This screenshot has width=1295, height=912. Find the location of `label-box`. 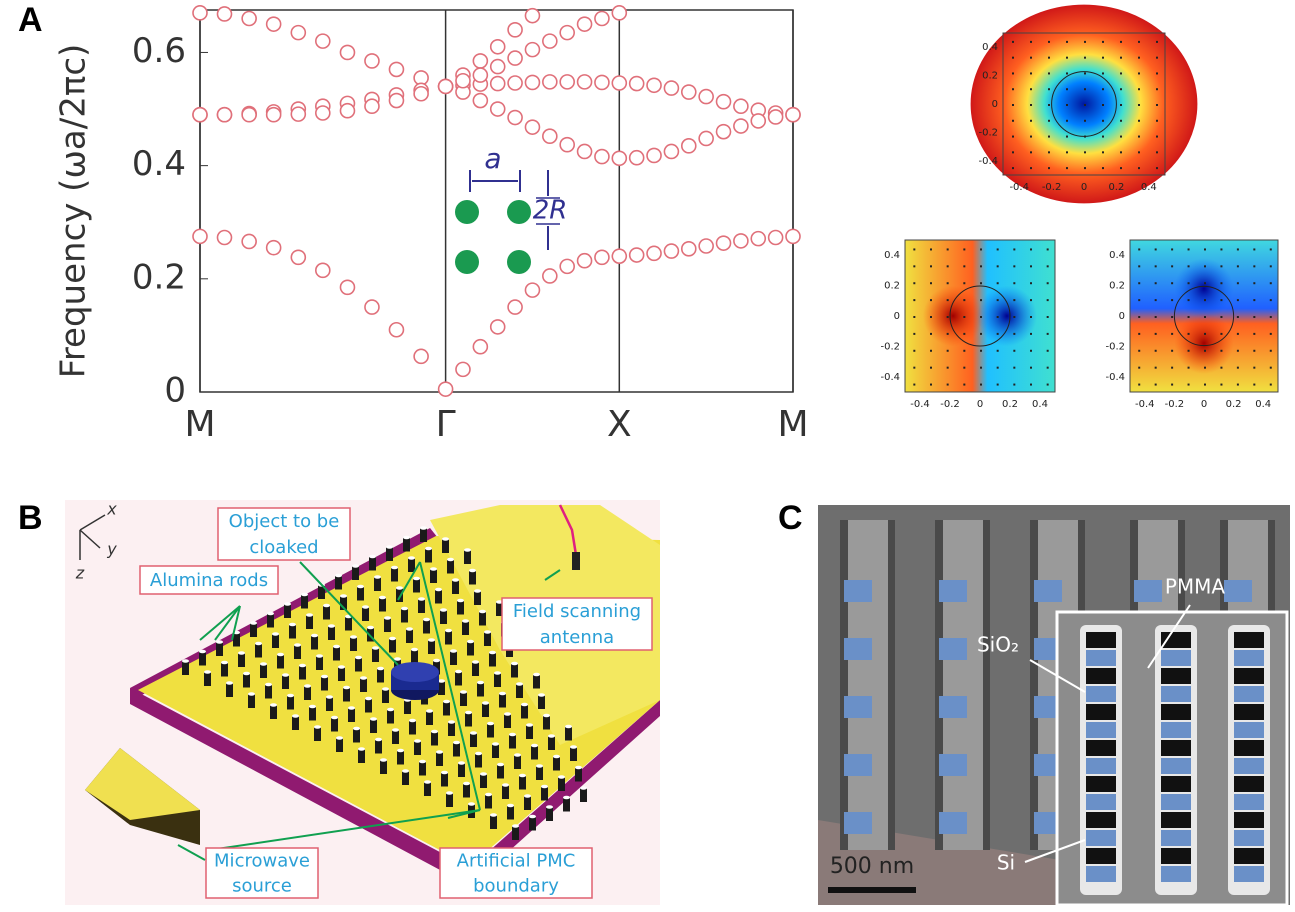

label-box is located at coordinates (577, 624).